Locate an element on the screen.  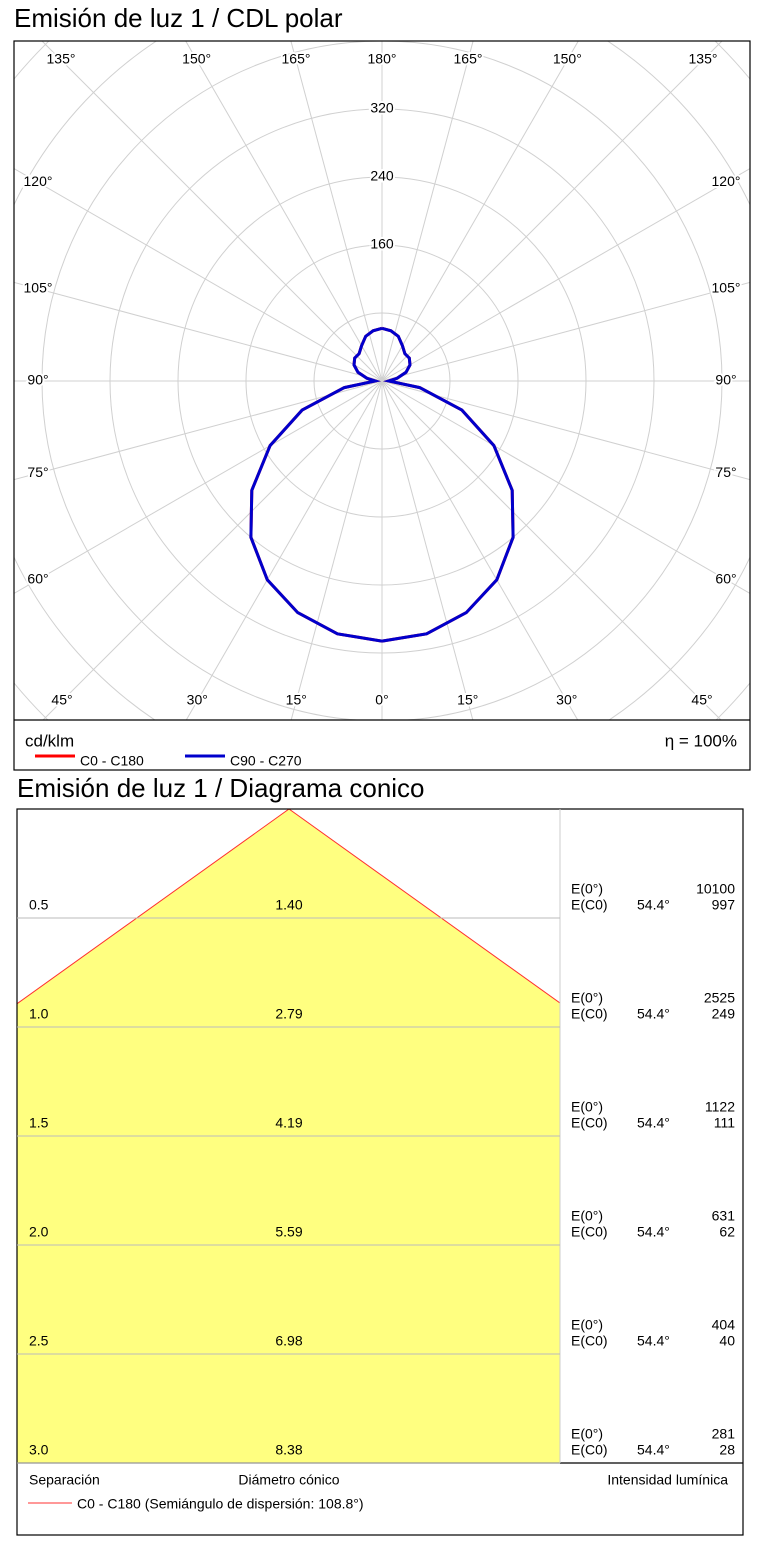
height-label: 2.5 is located at coordinates (39, 1341).